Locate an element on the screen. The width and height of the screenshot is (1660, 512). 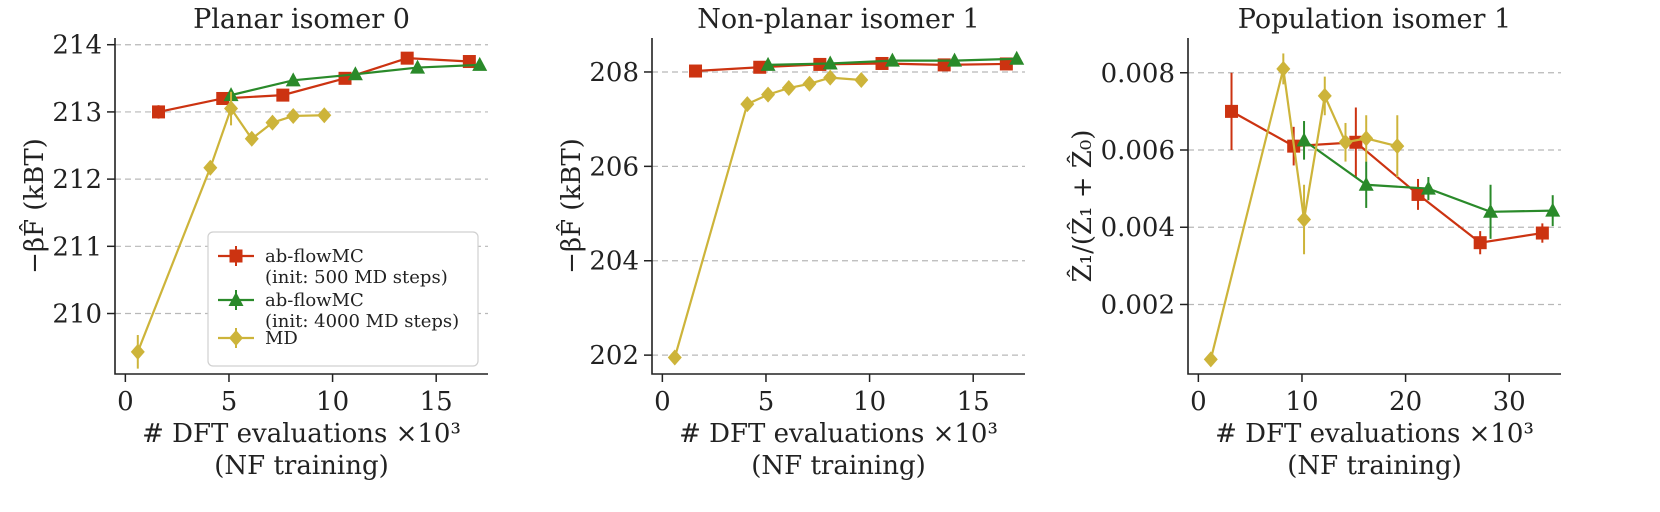
y-tick-label: 214 is located at coordinates (77, 46).